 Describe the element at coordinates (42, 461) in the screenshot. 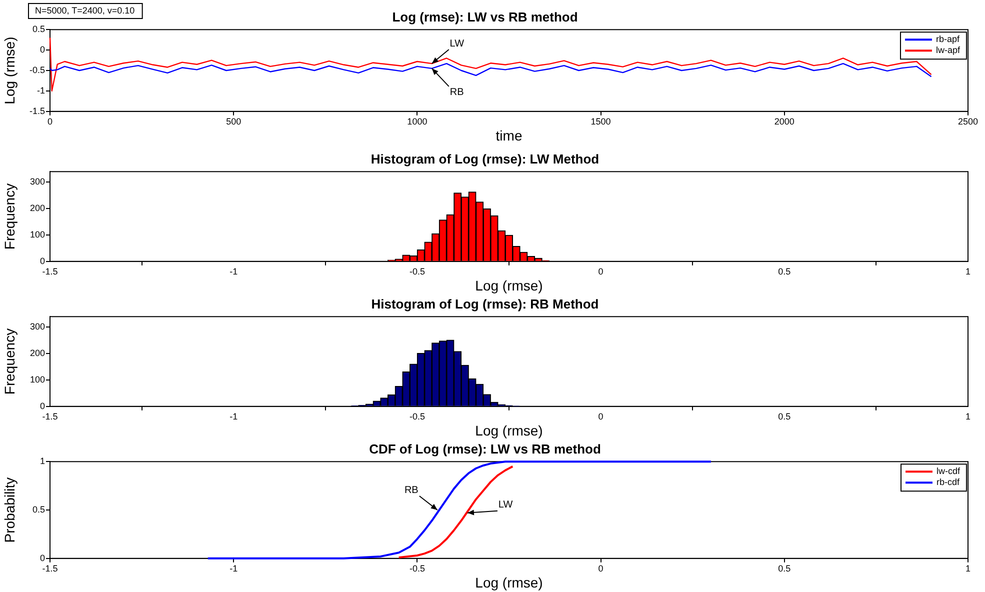

I see `y-tick-label: 1` at that location.